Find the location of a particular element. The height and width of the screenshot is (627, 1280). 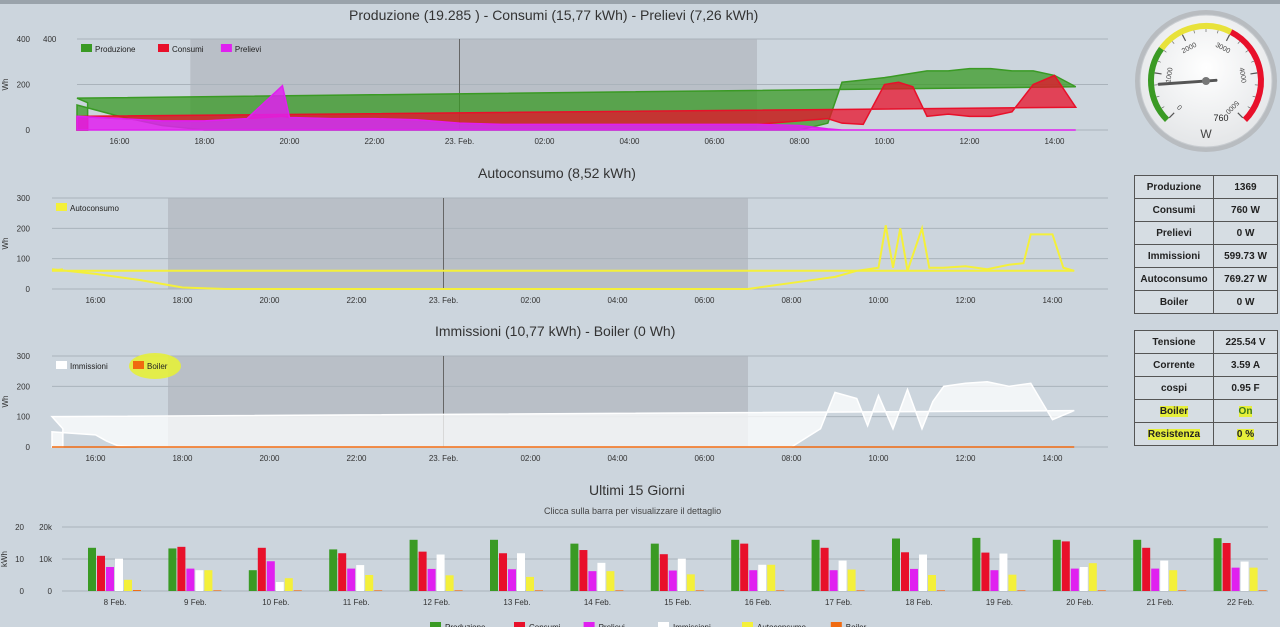

y-tick-label: 400 is located at coordinates (24, 39).